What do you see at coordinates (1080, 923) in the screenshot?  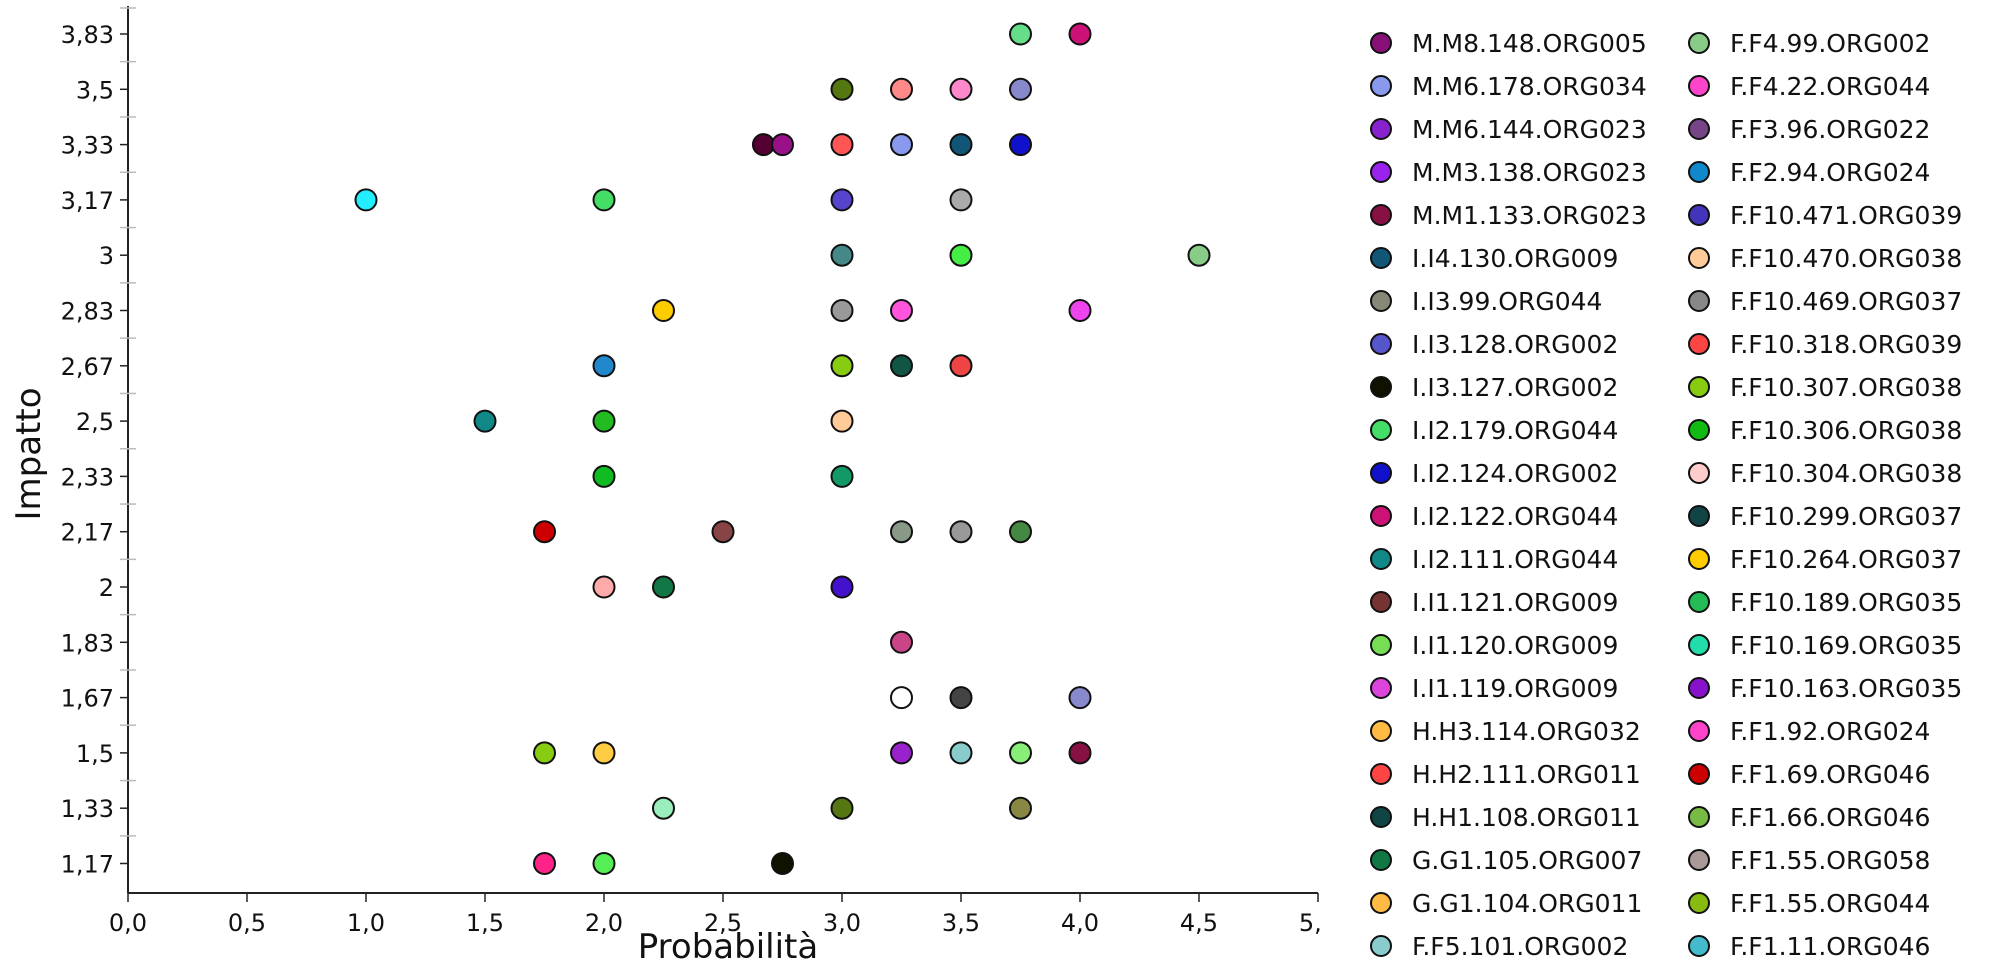 I see `x-tick-label: 4,0` at bounding box center [1080, 923].